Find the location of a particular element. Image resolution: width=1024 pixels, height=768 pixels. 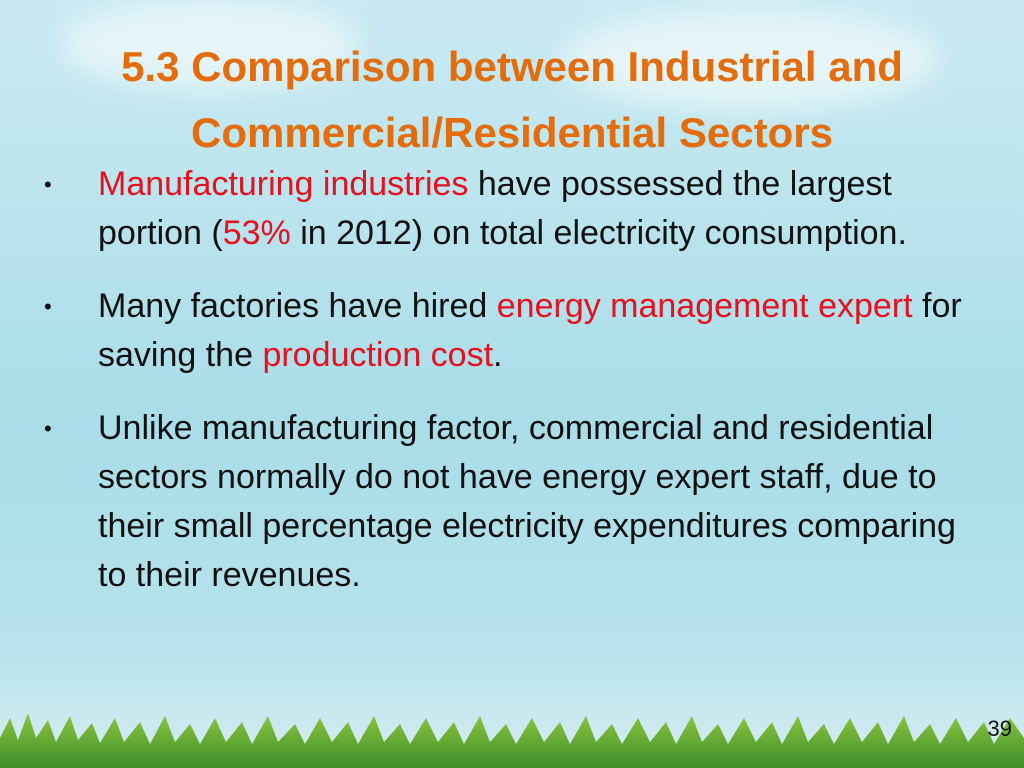

page-number: 39 is located at coordinates (999, 728).